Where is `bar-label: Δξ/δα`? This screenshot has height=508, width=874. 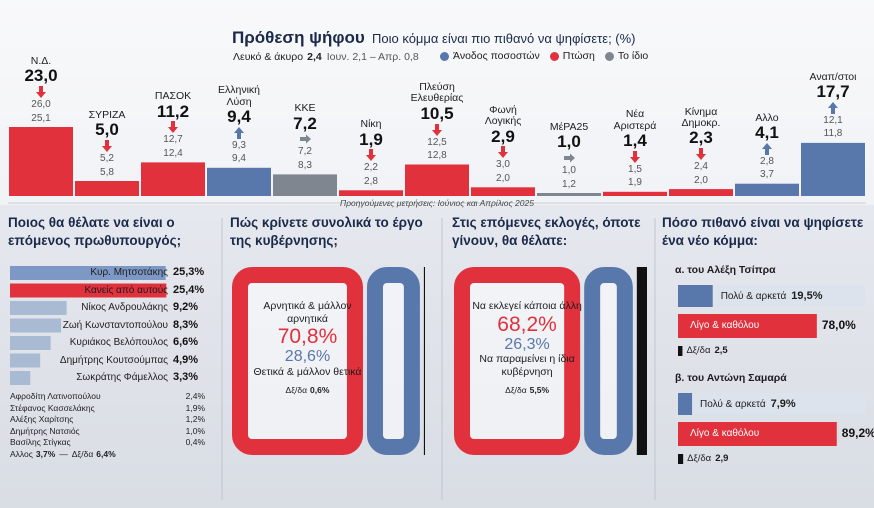
bar-label: Δξ/δα is located at coordinates (698, 350).